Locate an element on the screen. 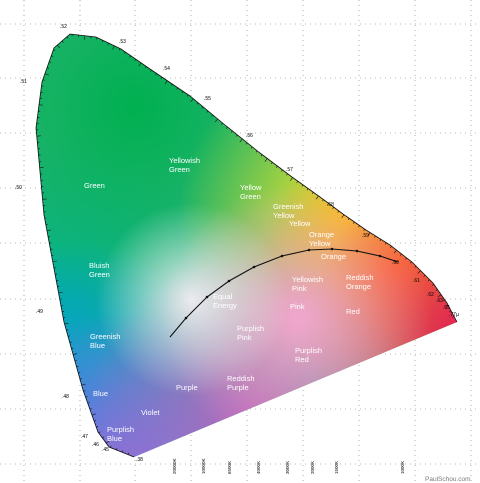 The image size is (480, 483). wavelength-label: .55 is located at coordinates (207, 99).